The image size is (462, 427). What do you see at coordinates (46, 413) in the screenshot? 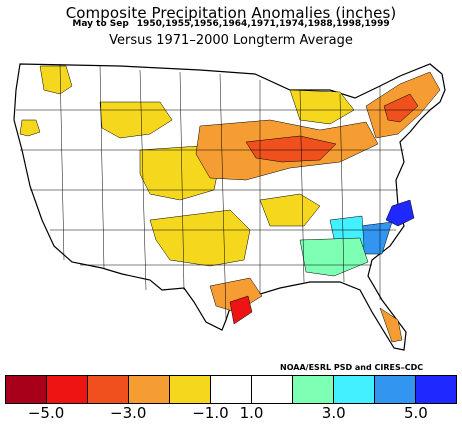
I see `legend-tick-label: −5.0` at bounding box center [46, 413].